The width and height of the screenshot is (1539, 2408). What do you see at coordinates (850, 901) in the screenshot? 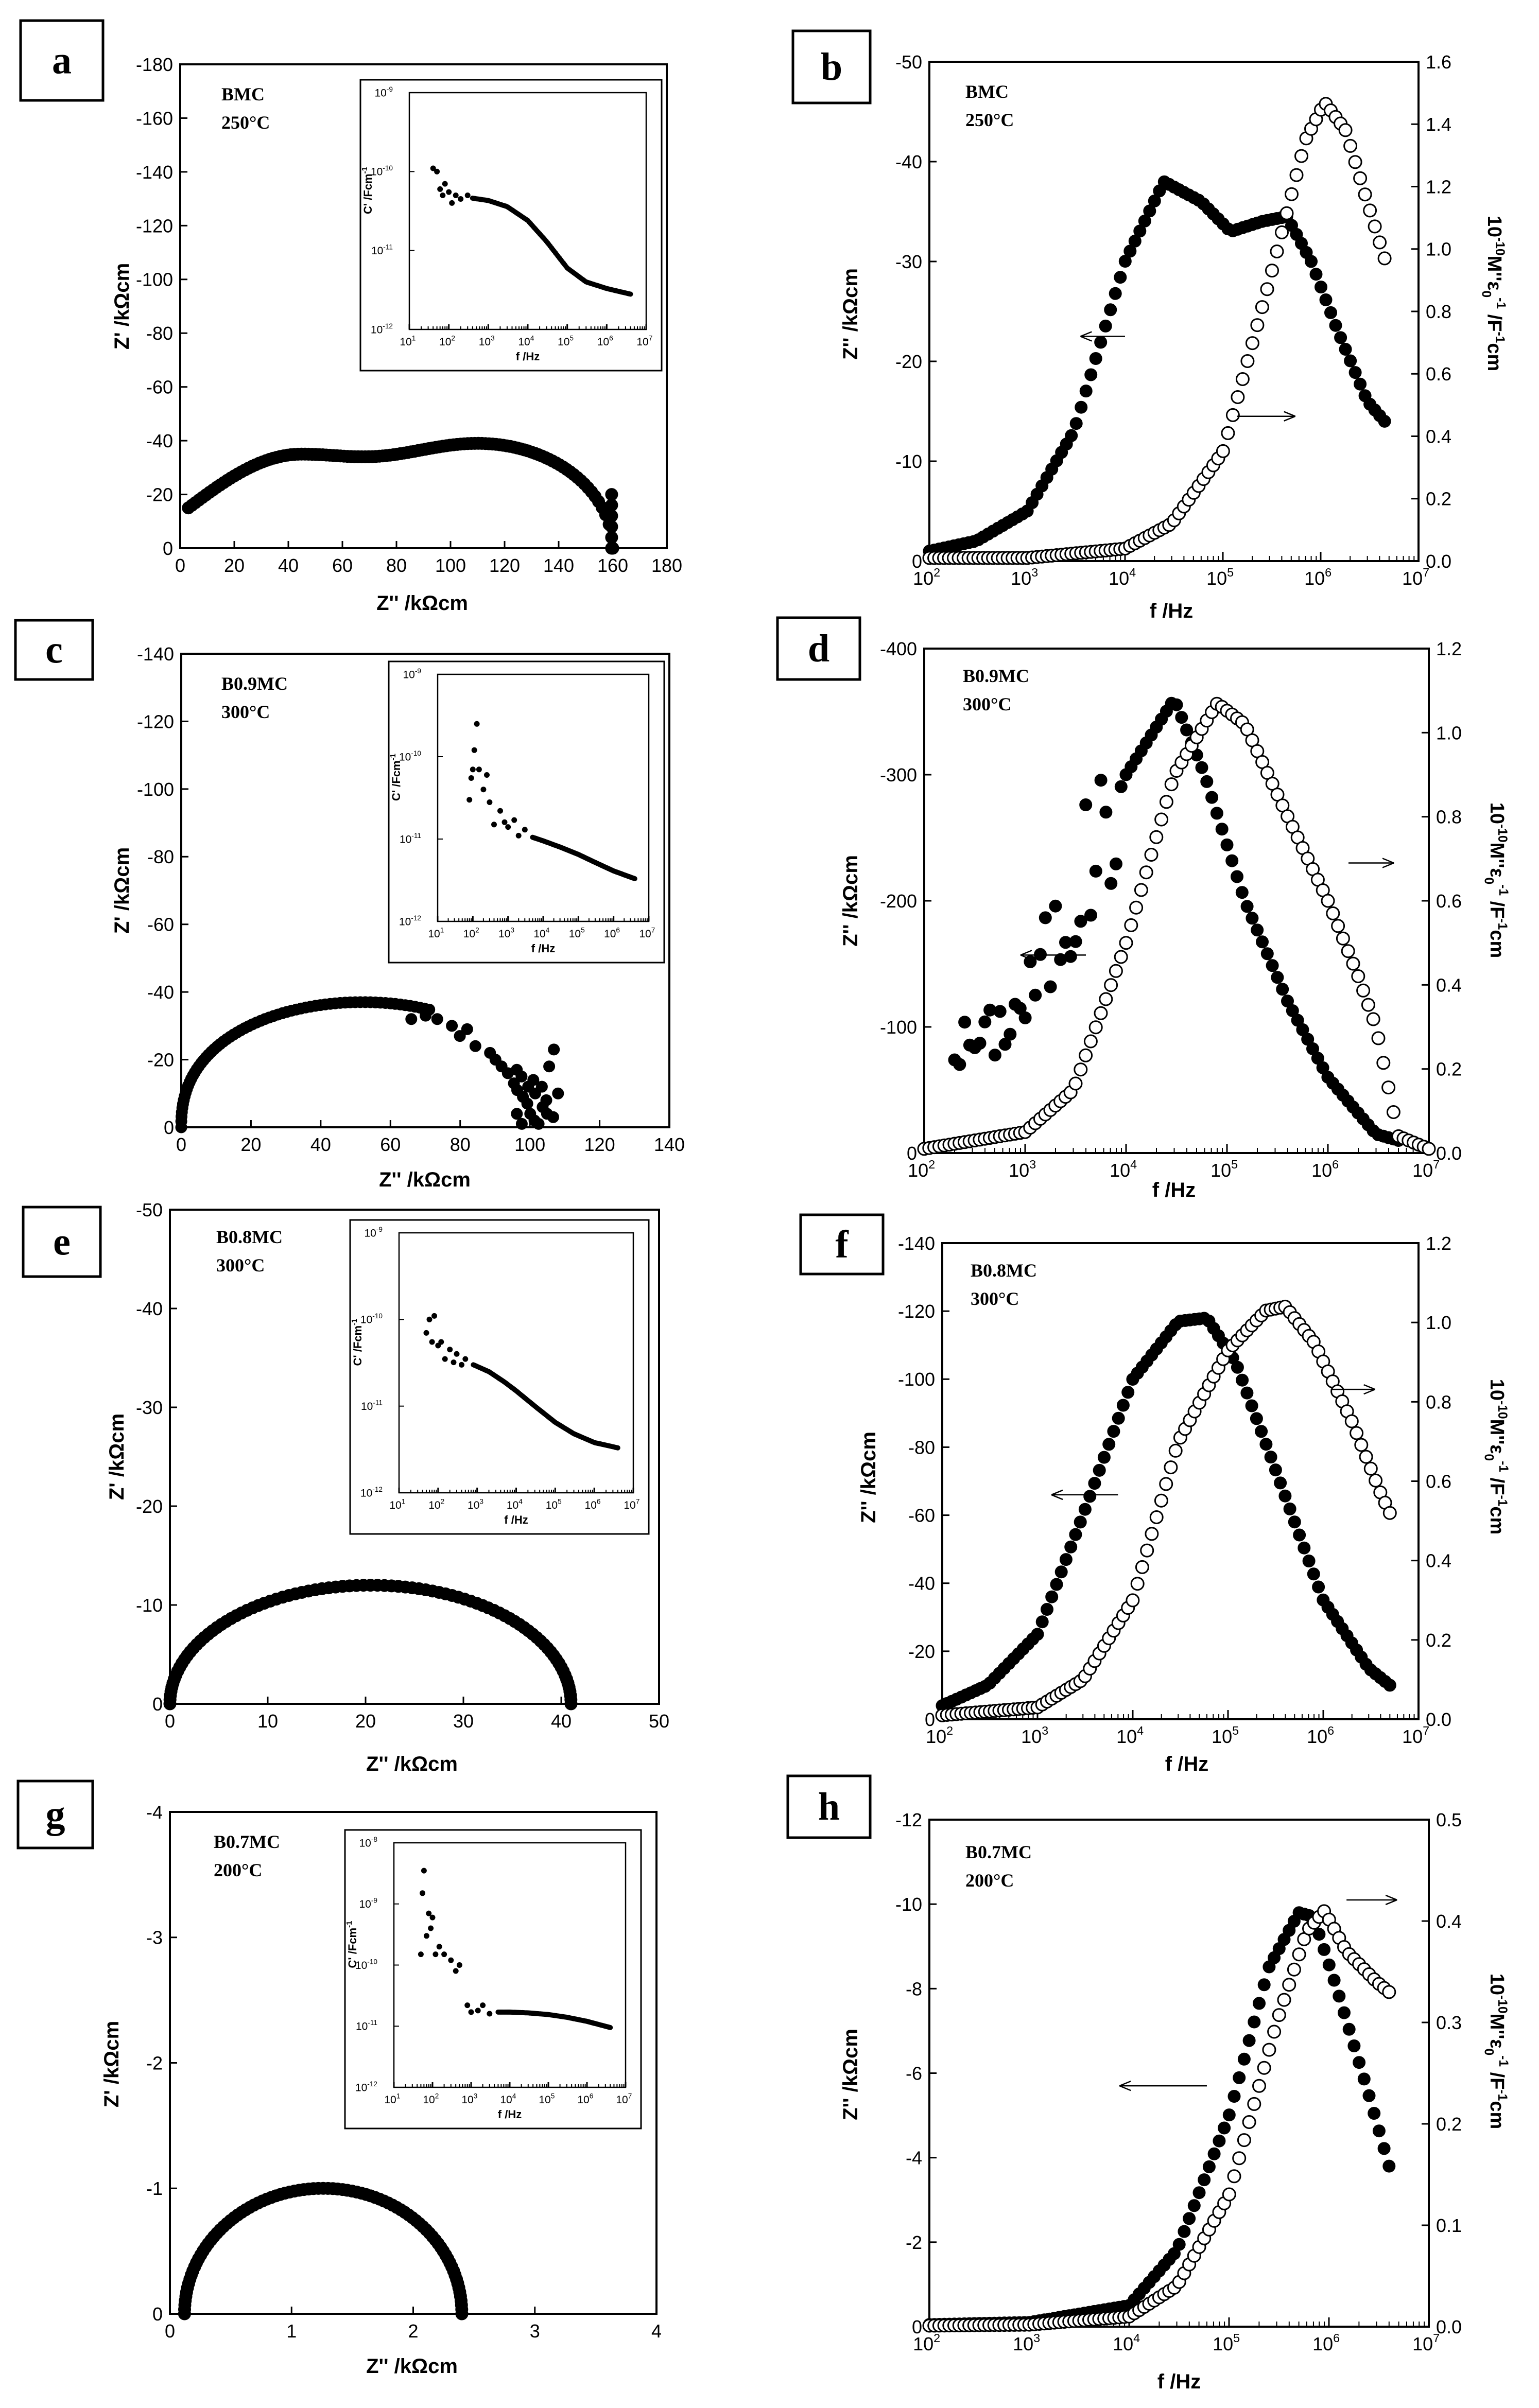
I see `y-axis-title: Z'' /kΩcm` at bounding box center [850, 901].